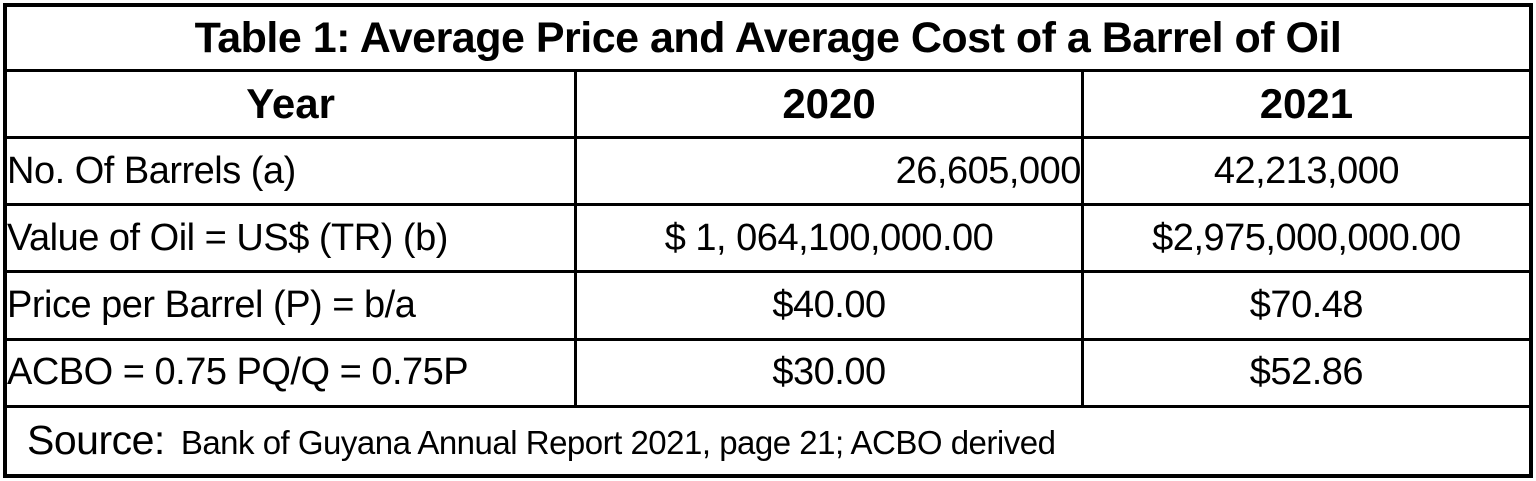 This screenshot has width=1536, height=481. What do you see at coordinates (96, 440) in the screenshot?
I see `source-label: Source:` at bounding box center [96, 440].